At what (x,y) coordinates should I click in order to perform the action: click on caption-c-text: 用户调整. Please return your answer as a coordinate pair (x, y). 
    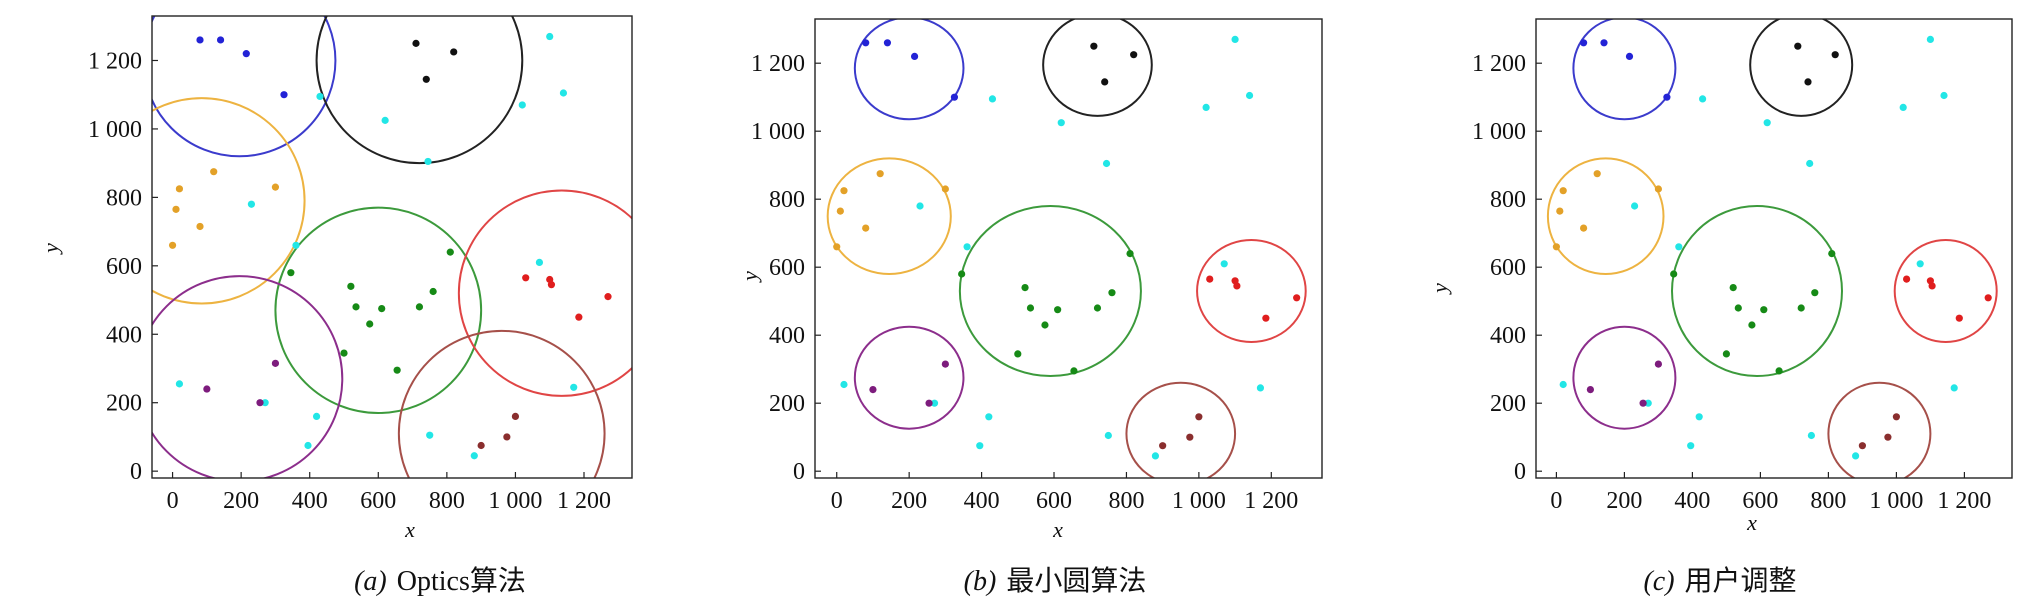
    Looking at the image, I should click on (1741, 581).